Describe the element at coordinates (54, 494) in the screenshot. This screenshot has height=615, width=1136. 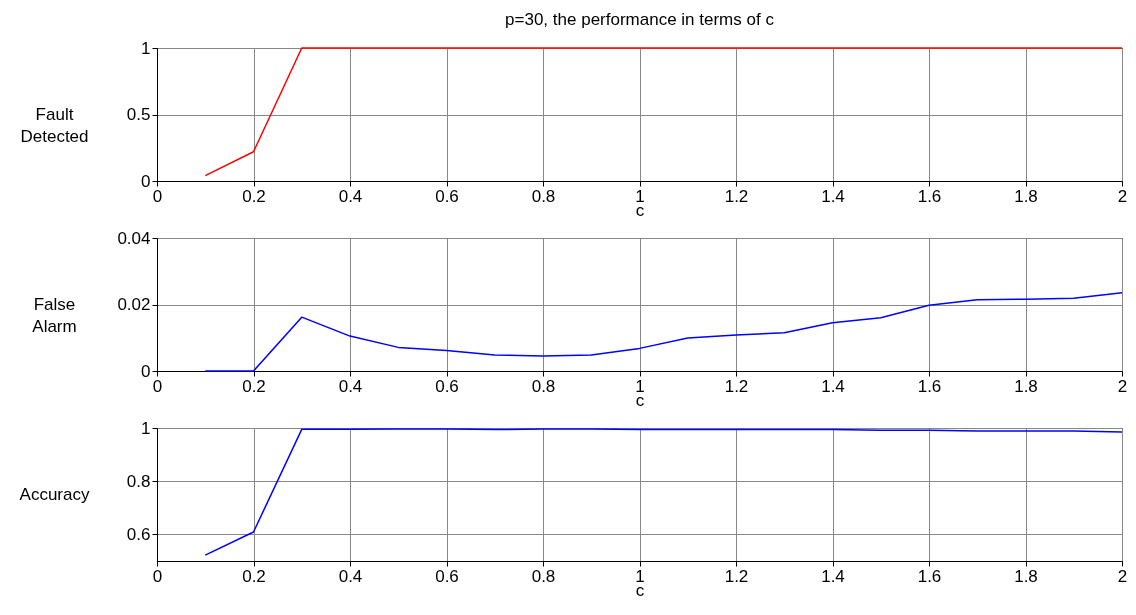
I see `y-axis-title: Accuracy` at that location.